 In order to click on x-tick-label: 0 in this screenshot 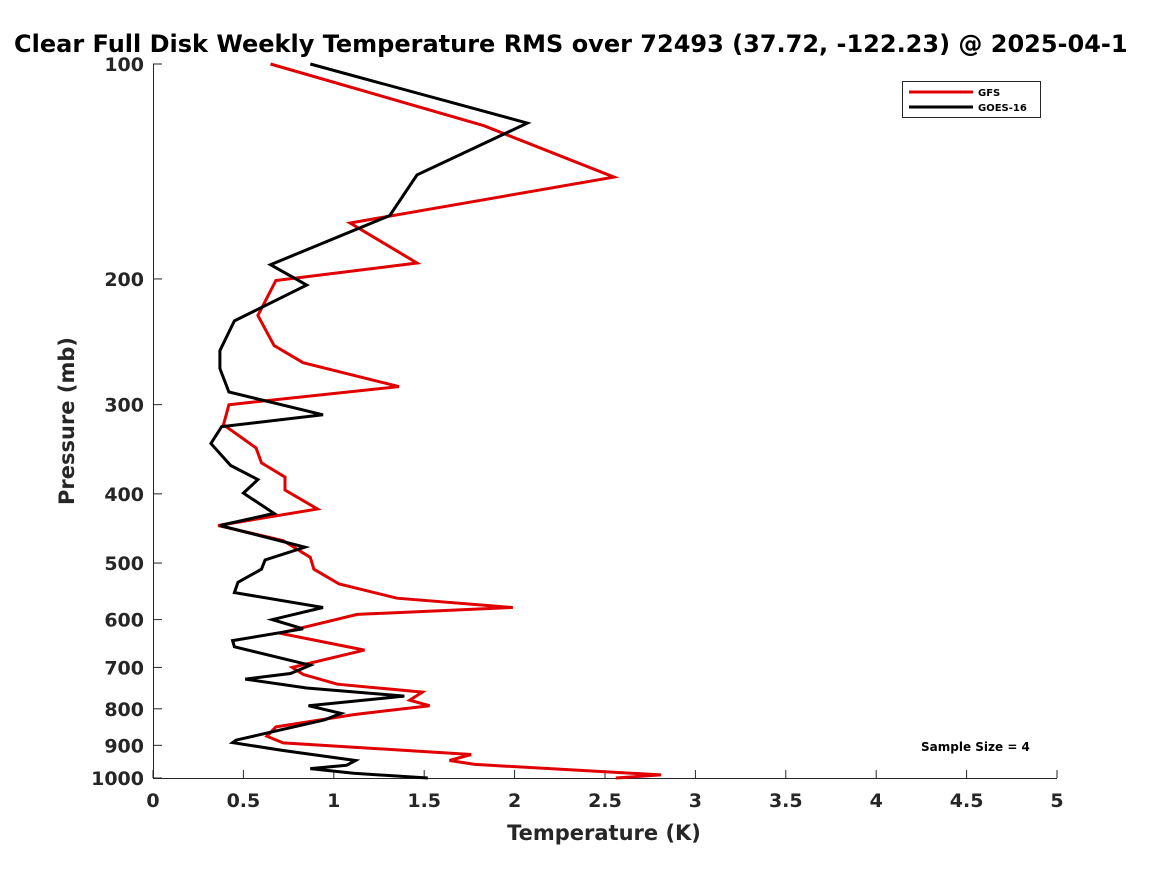, I will do `click(152, 801)`.